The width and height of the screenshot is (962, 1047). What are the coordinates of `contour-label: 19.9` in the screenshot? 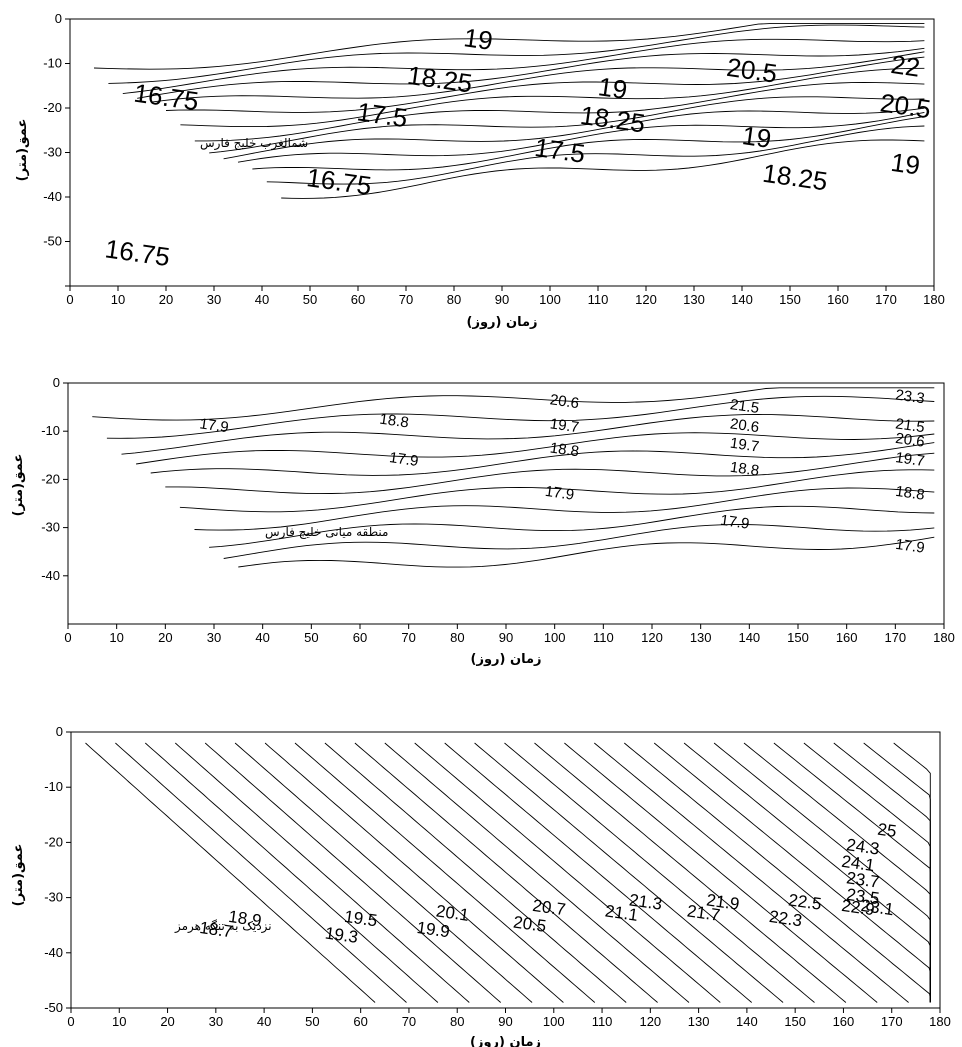 It's located at (433, 929).